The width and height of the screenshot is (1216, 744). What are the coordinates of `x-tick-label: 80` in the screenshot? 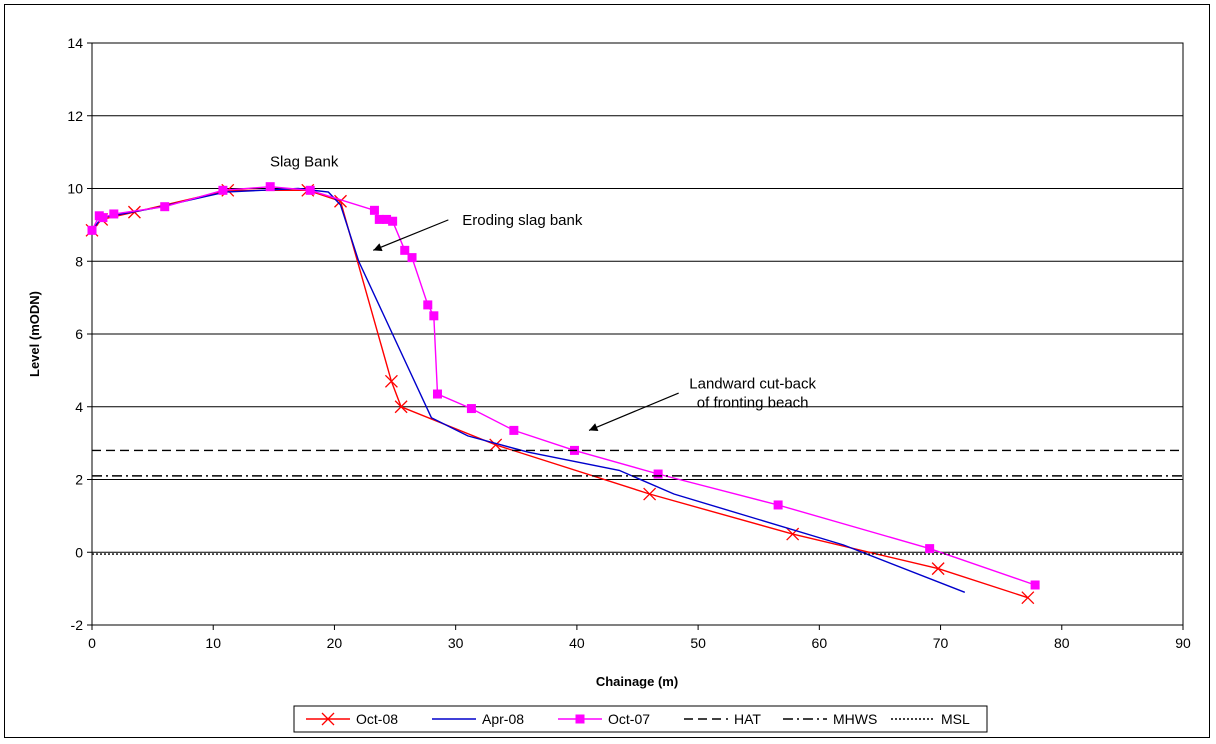 It's located at (1062, 643).